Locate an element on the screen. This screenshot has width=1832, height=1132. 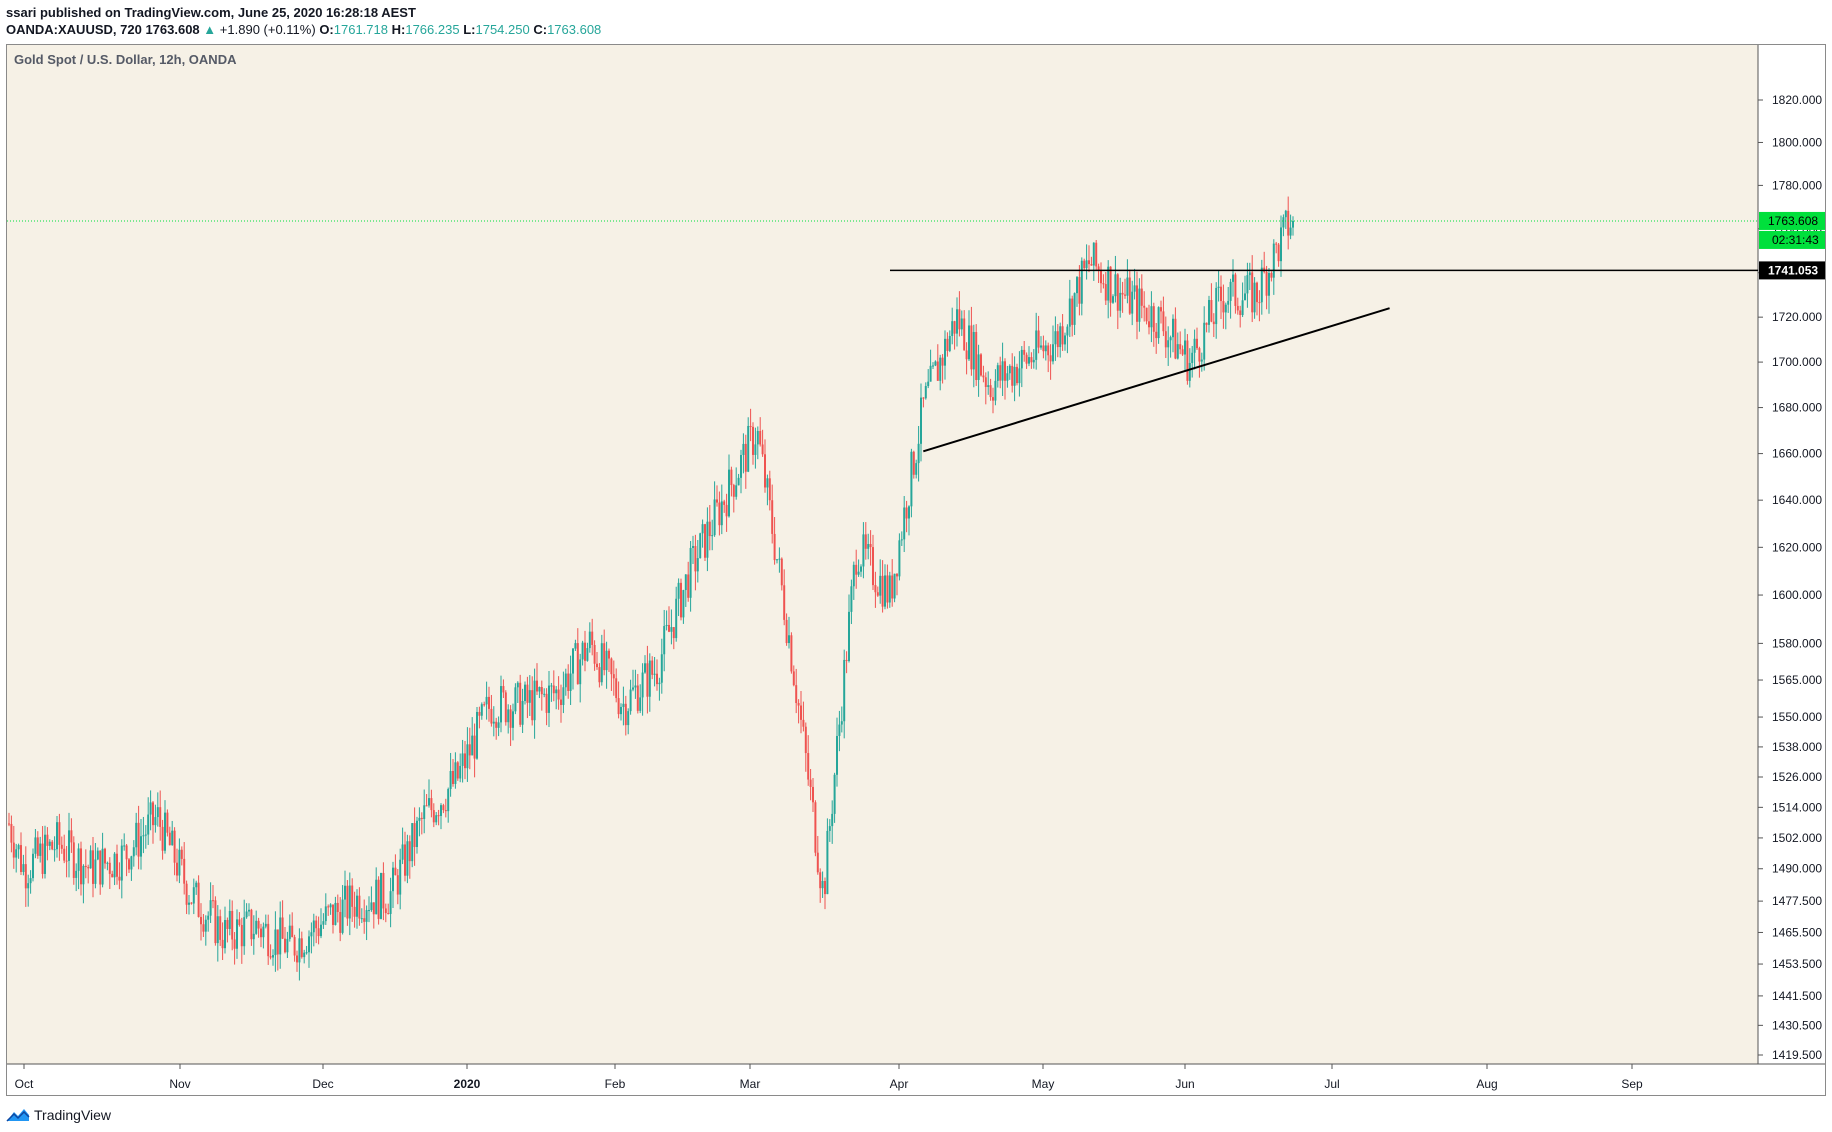
footer: TradingView is located at coordinates (58, 1115).